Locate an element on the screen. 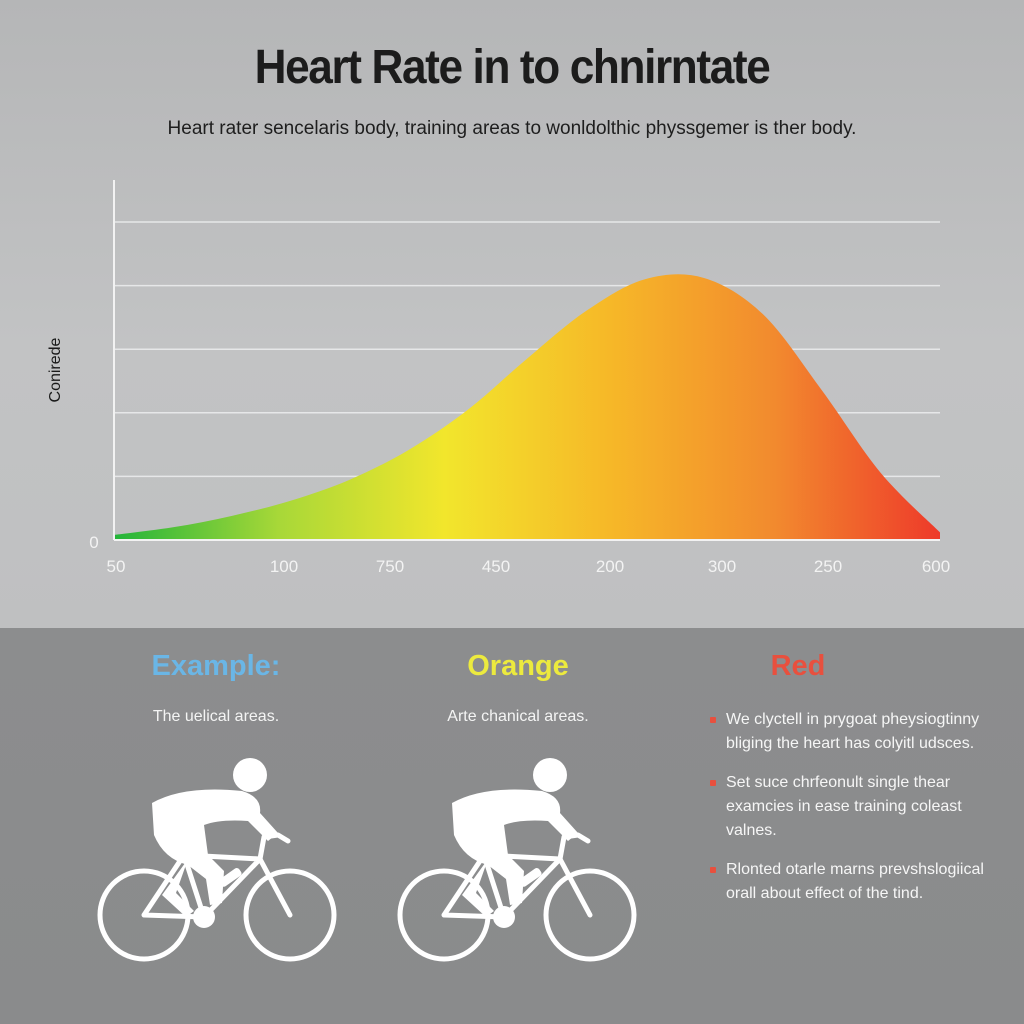  panel-text-orange: Arte chanical areas. is located at coordinates (518, 716).